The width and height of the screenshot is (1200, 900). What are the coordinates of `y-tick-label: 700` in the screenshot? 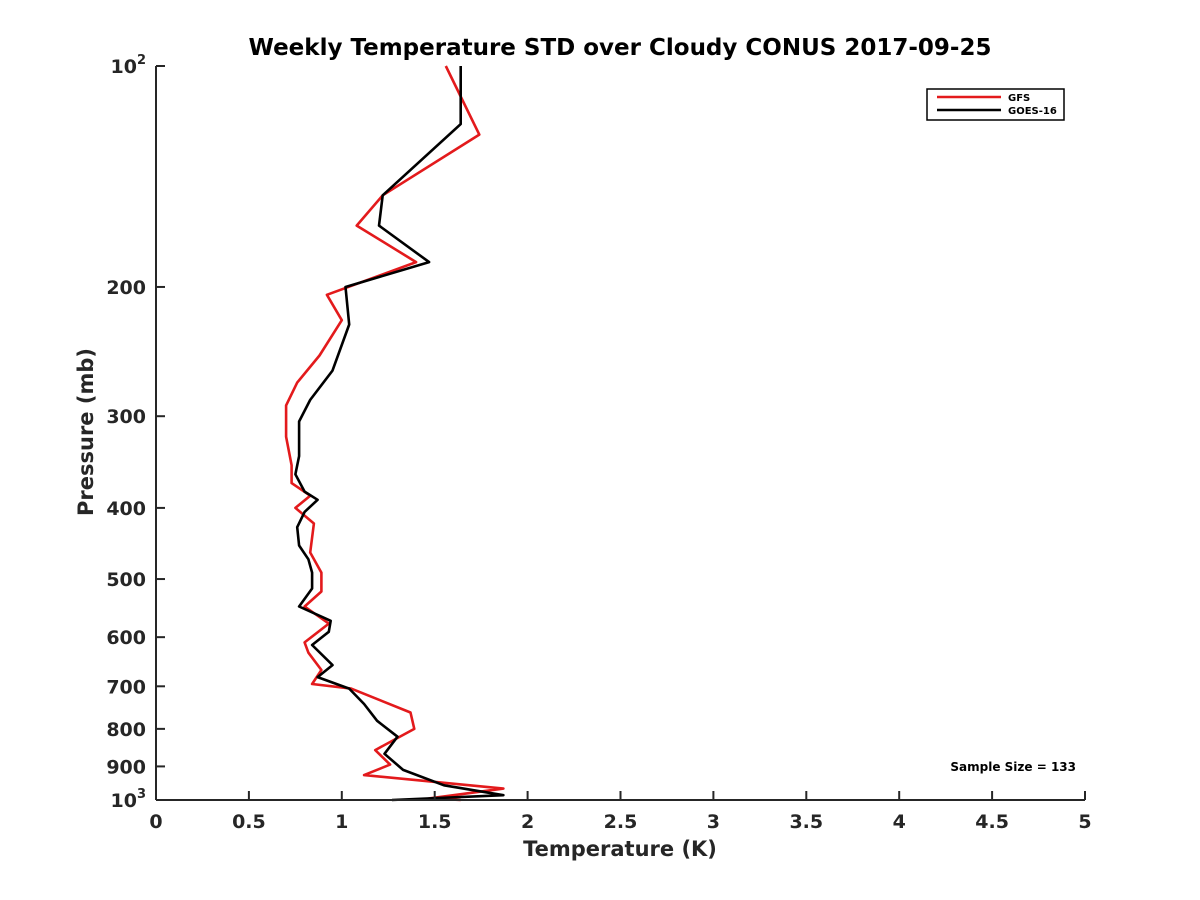 It's located at (126, 687).